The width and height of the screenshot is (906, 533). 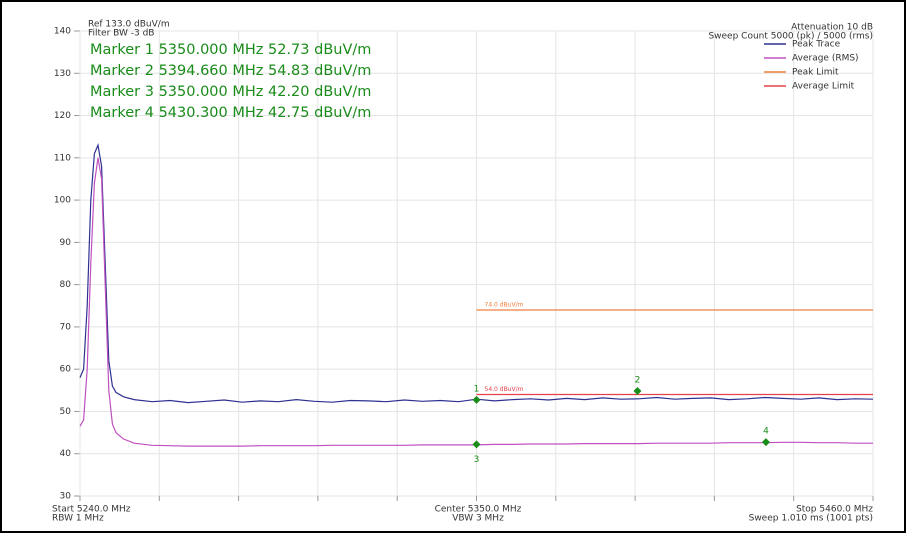 I want to click on marker-number: 1, so click(x=477, y=389).